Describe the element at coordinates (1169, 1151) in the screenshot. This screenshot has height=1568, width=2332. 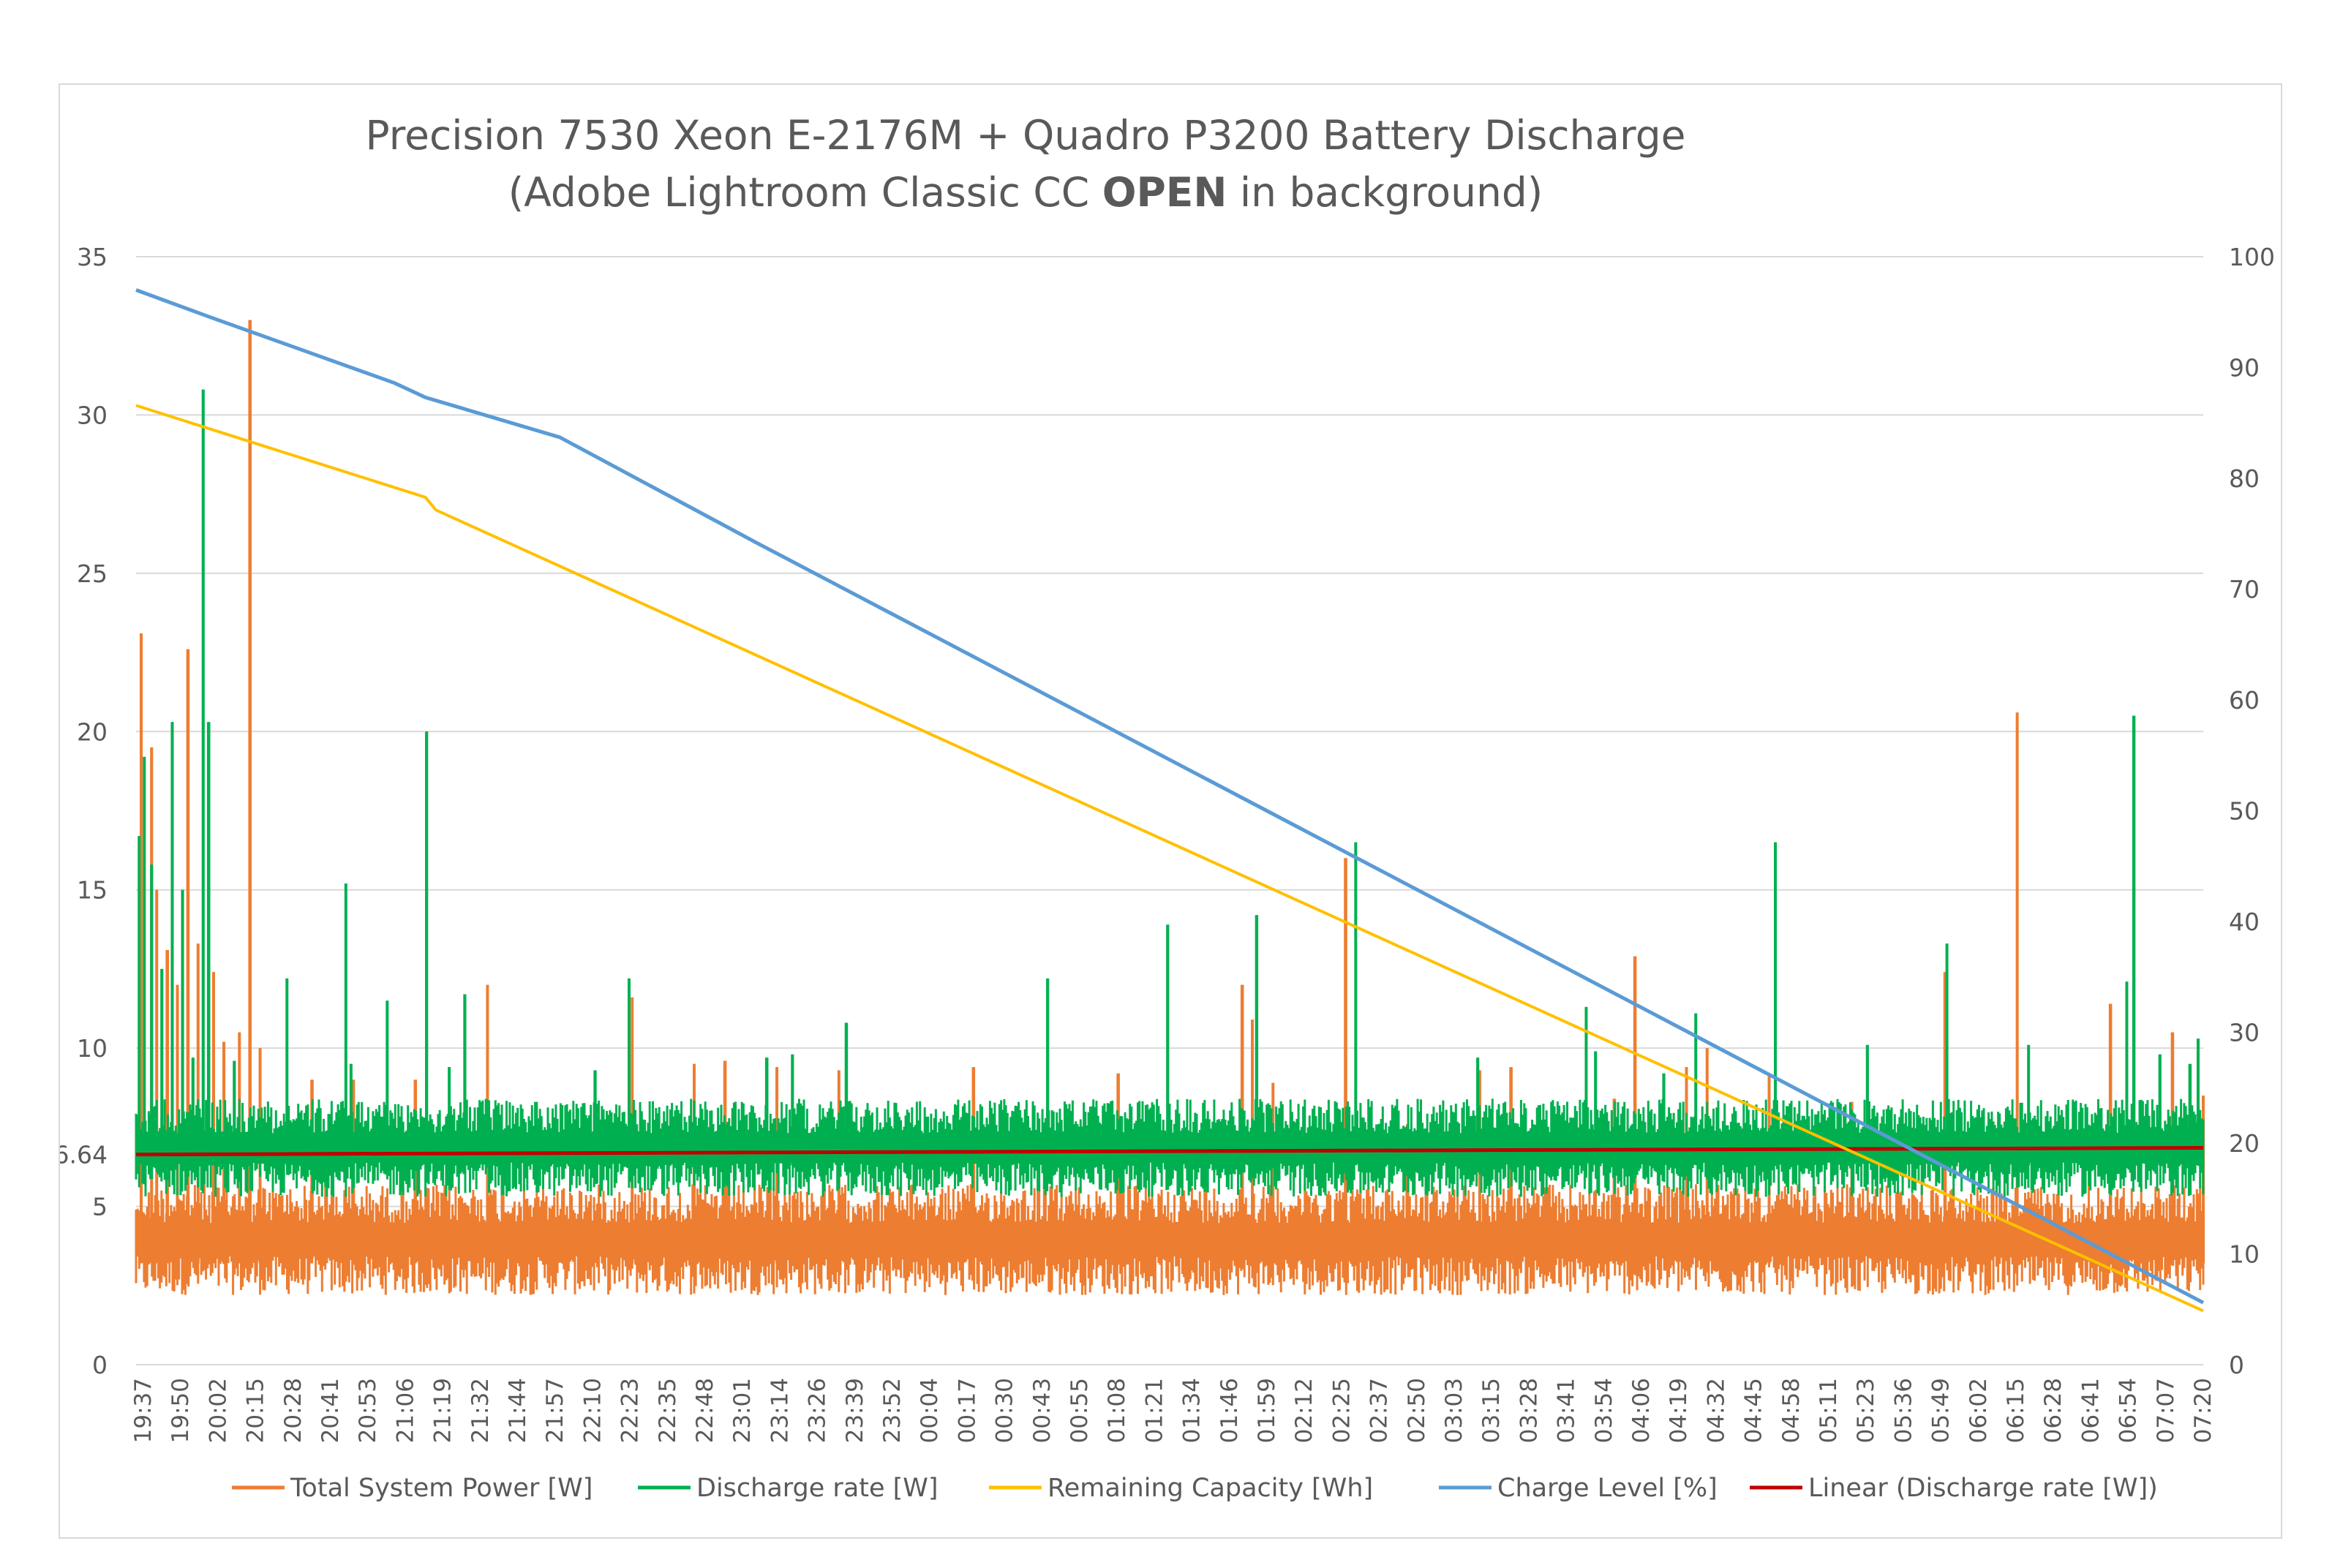
I see `linear-discharge-rate-w-line` at that location.